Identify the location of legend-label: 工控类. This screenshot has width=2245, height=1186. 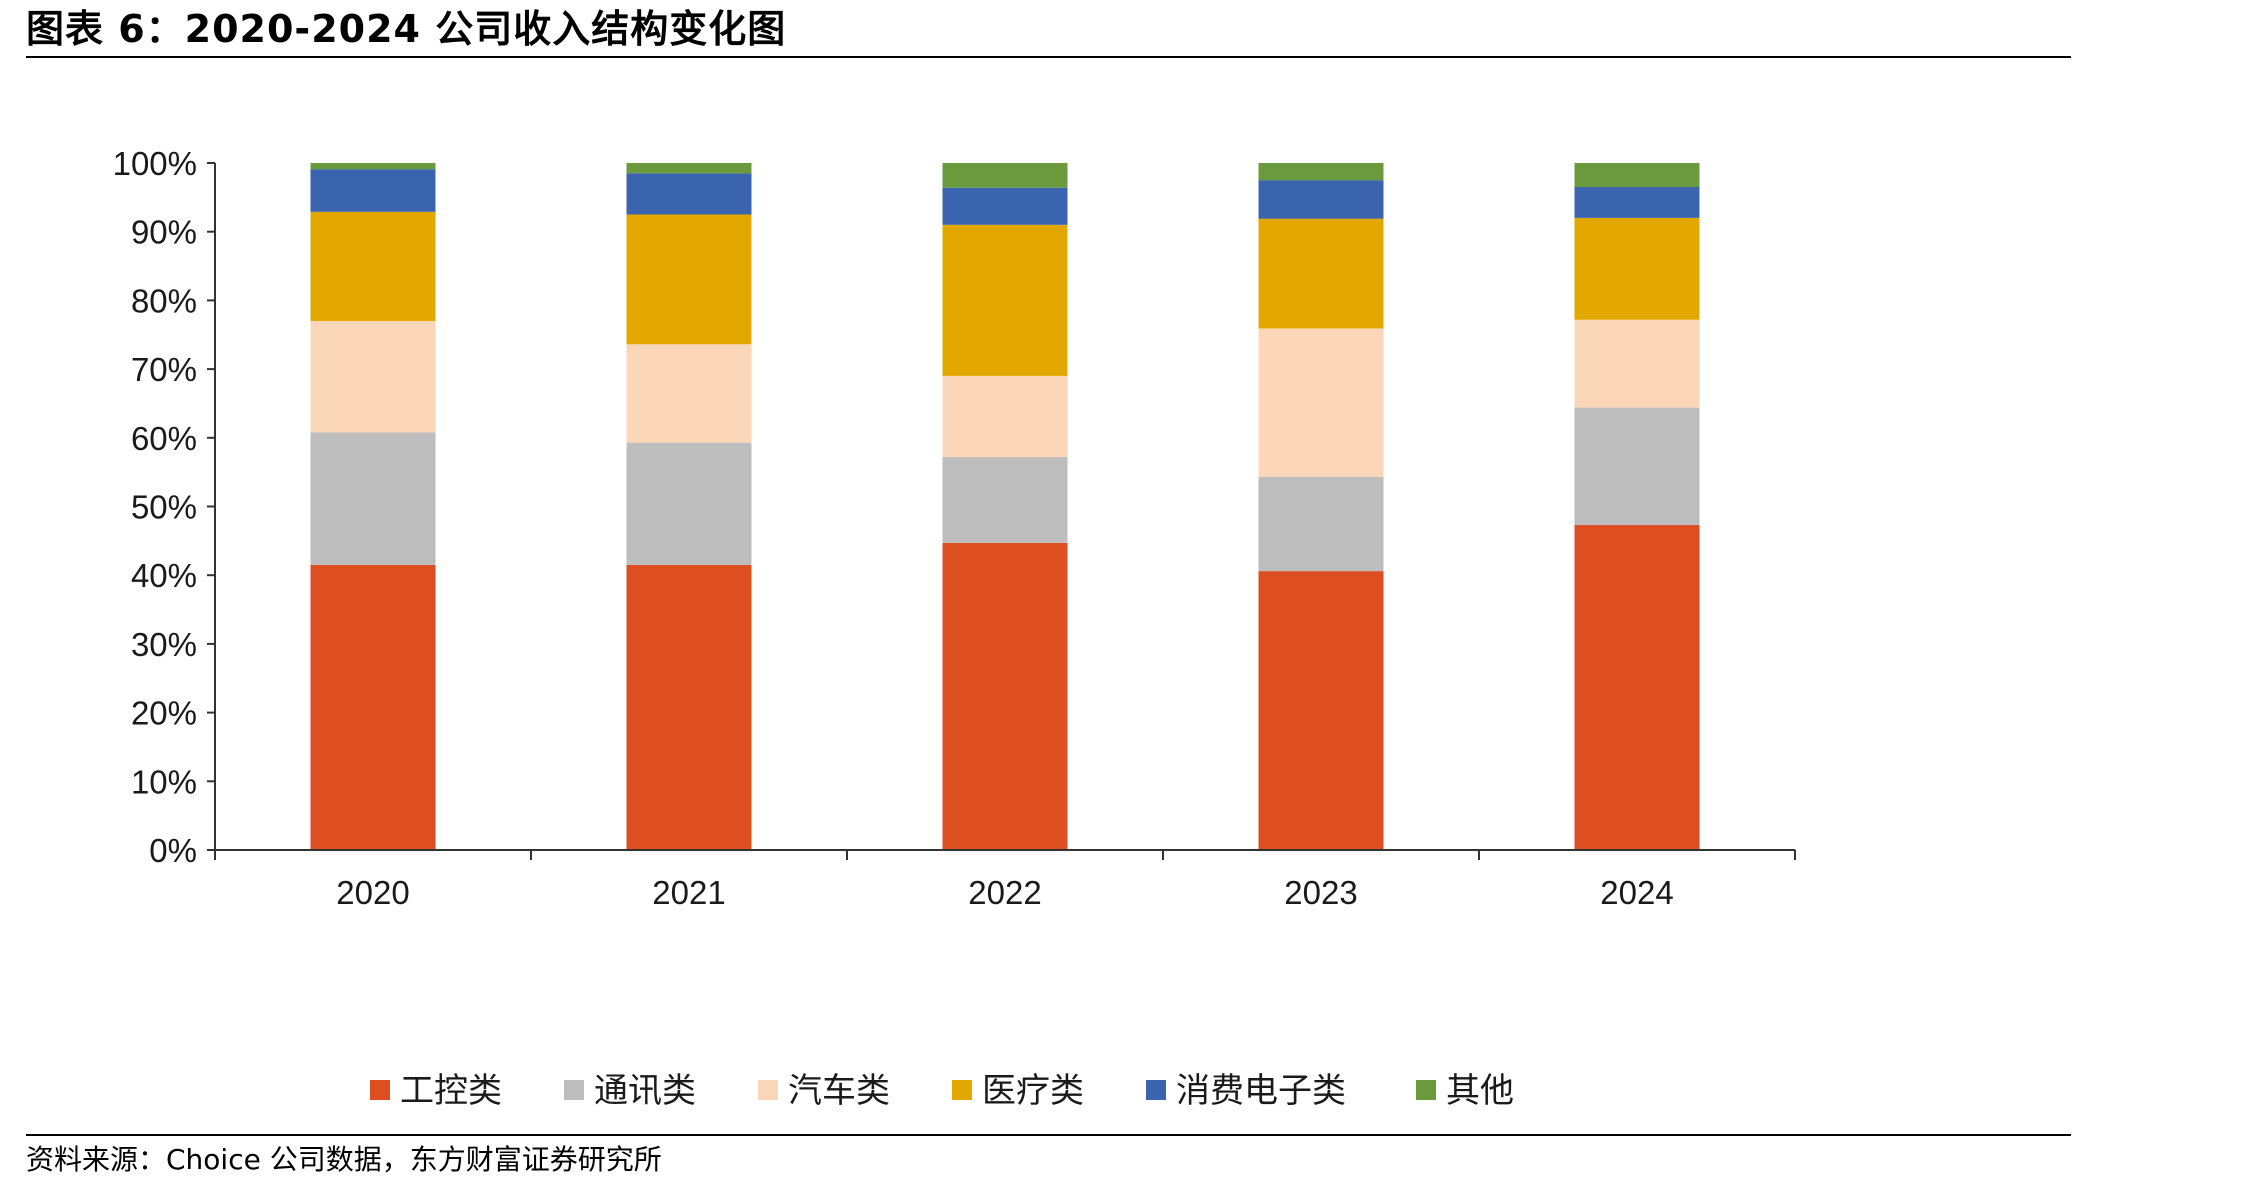
(451, 1091).